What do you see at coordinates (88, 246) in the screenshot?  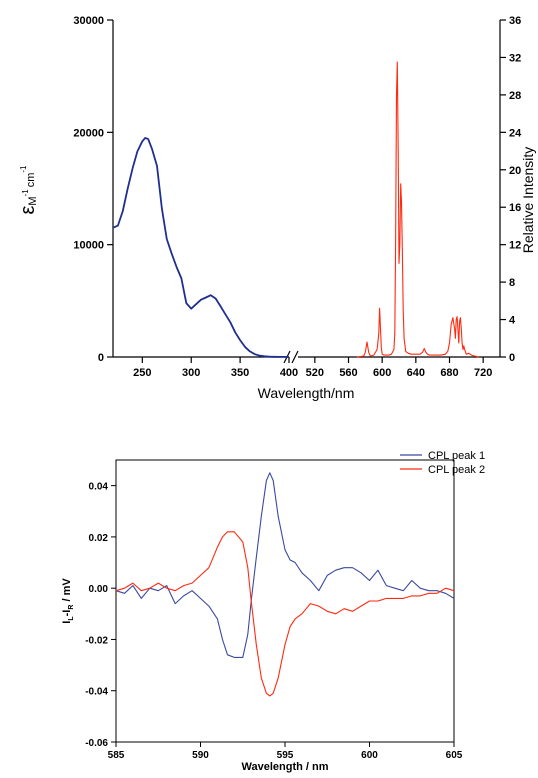 I see `chart-a-left-ytick-label: 10000` at bounding box center [88, 246].